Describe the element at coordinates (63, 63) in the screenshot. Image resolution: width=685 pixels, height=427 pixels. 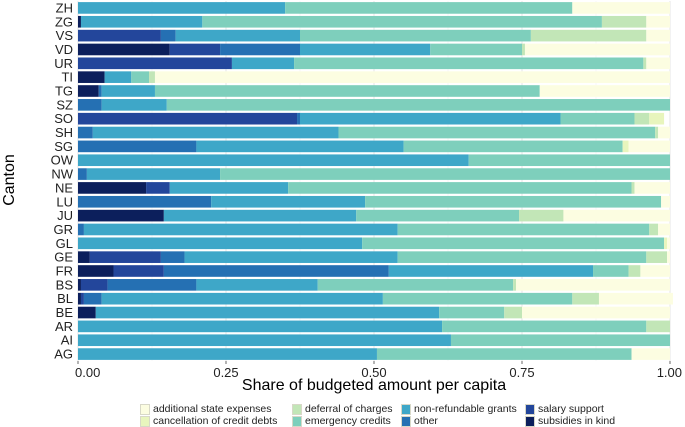
I see `y-tick-label: UR` at that location.